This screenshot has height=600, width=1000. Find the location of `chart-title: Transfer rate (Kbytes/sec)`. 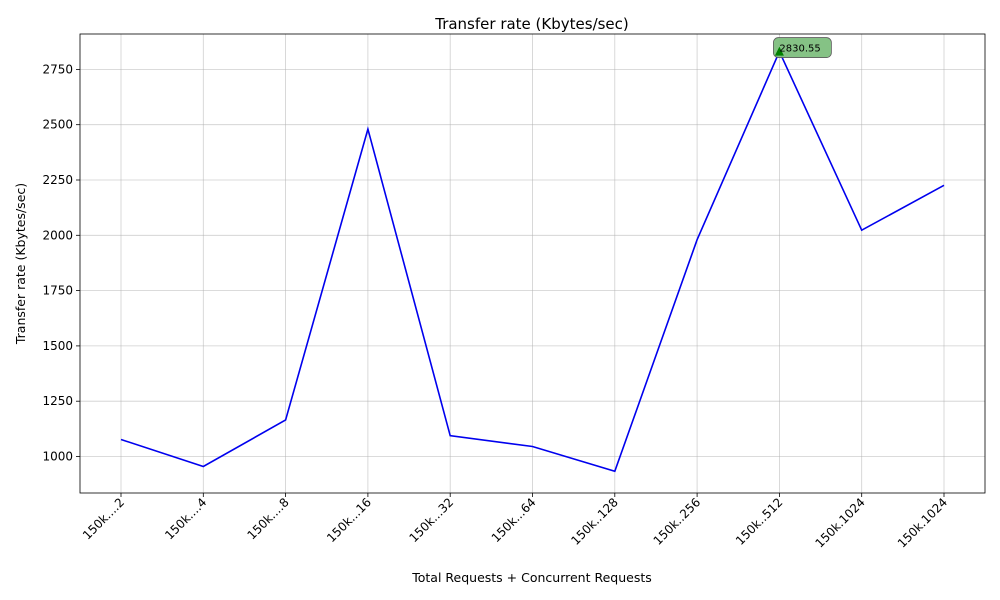

chart-title: Transfer rate (Kbytes/sec) is located at coordinates (531, 24).